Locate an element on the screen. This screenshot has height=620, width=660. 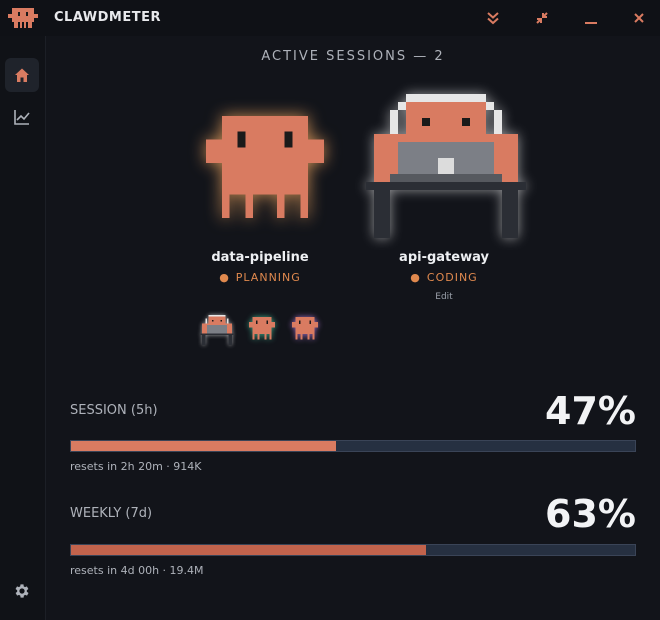
settings-button is located at coordinates (22, 591).